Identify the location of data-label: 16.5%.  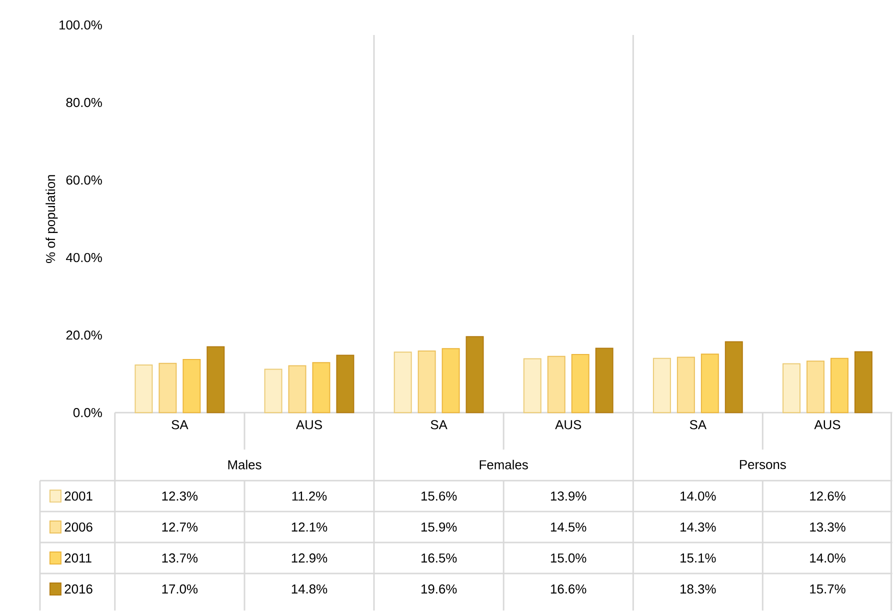
(439, 557).